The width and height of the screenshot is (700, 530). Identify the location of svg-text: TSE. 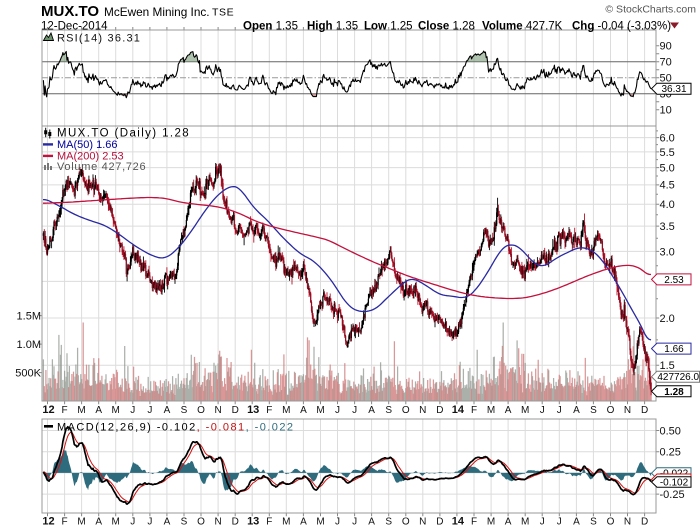
(223, 12).